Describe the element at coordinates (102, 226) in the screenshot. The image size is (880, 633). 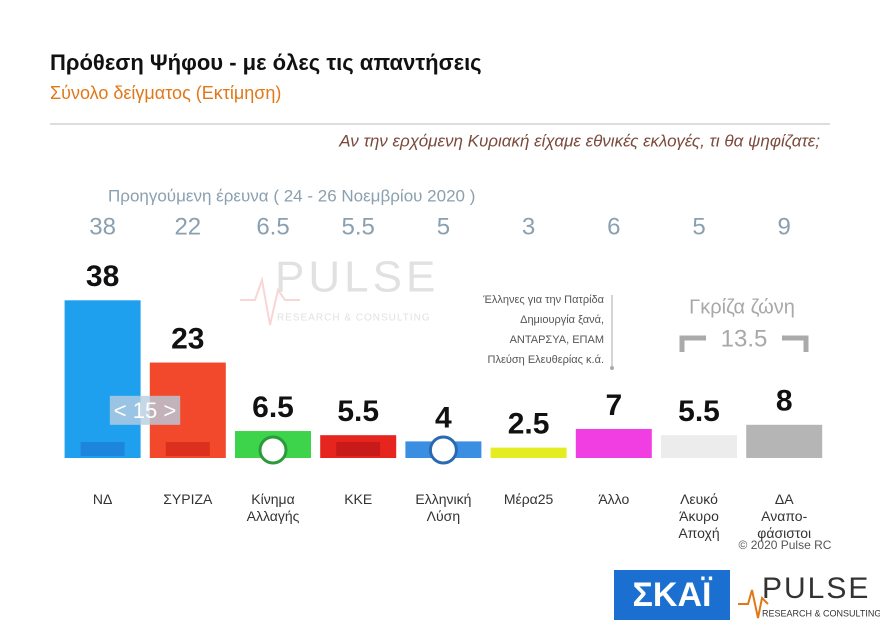
I see `previous-value: 38` at that location.